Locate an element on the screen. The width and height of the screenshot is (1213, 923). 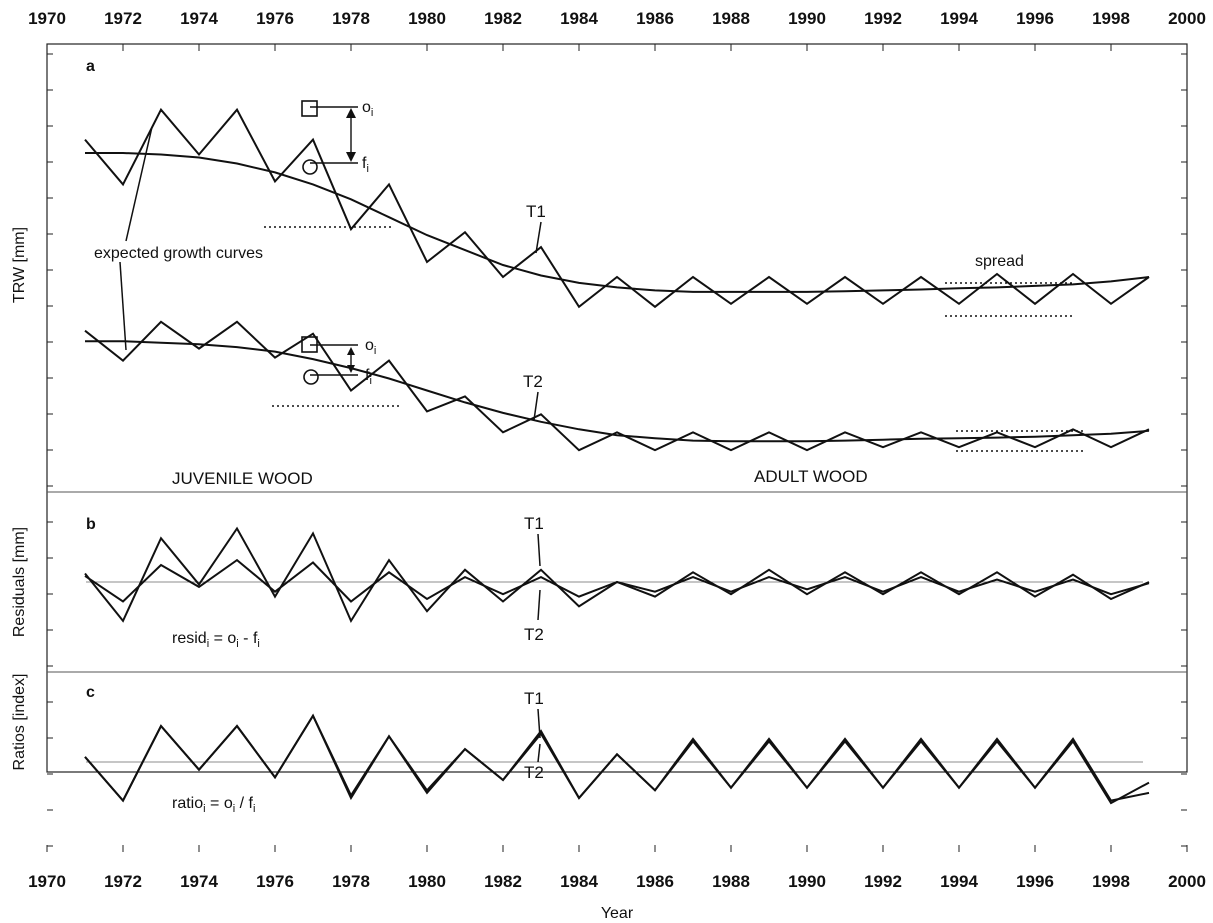
series-line-t2 is located at coordinates (617, 386).